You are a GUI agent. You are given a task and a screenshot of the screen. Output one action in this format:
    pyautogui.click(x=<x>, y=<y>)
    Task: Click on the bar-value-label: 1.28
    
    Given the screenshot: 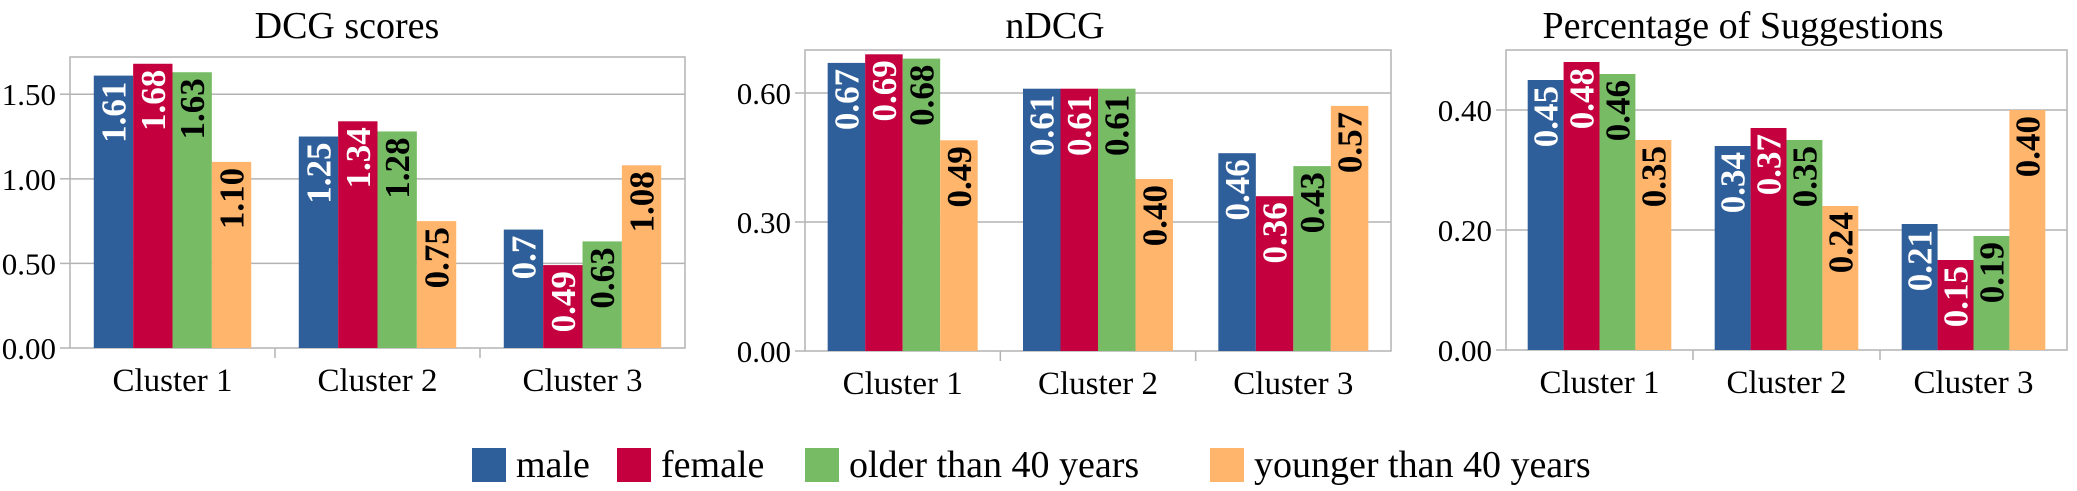 What is the action you would take?
    pyautogui.click(x=397, y=167)
    